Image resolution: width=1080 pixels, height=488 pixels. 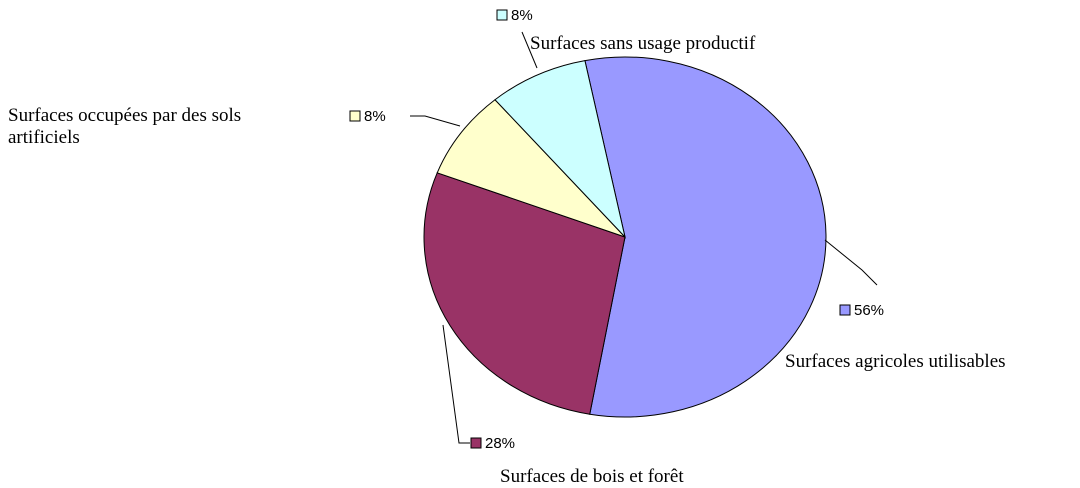 I want to click on category-label: Surfaces agricoles utilisables, so click(x=895, y=361).